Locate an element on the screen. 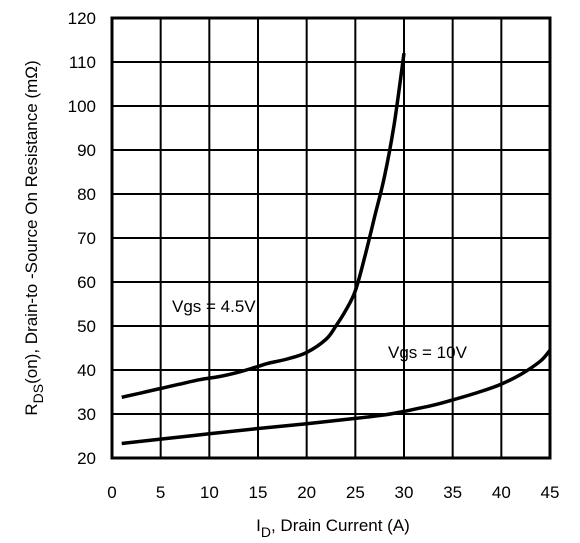 The height and width of the screenshot is (543, 580). y-tick-label: 80 is located at coordinates (86, 194).